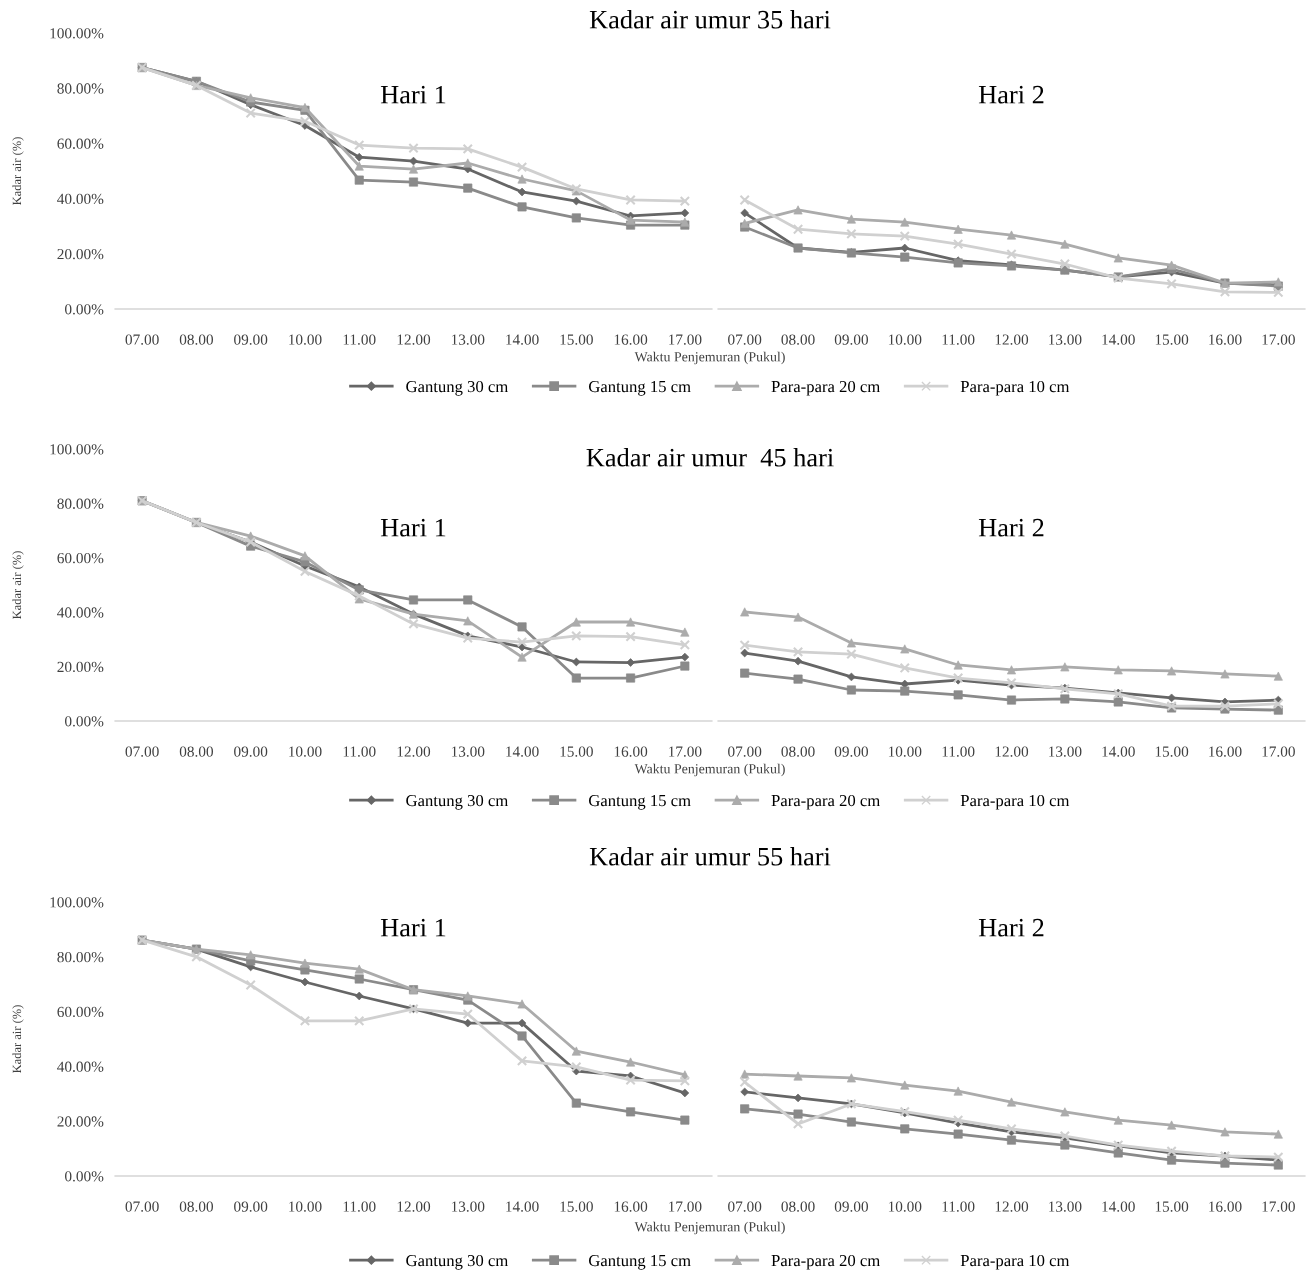 Image resolution: width=1316 pixels, height=1274 pixels. Describe the element at coordinates (710, 856) in the screenshot. I see `chart-title: Kadar air umur 55 hari` at that location.